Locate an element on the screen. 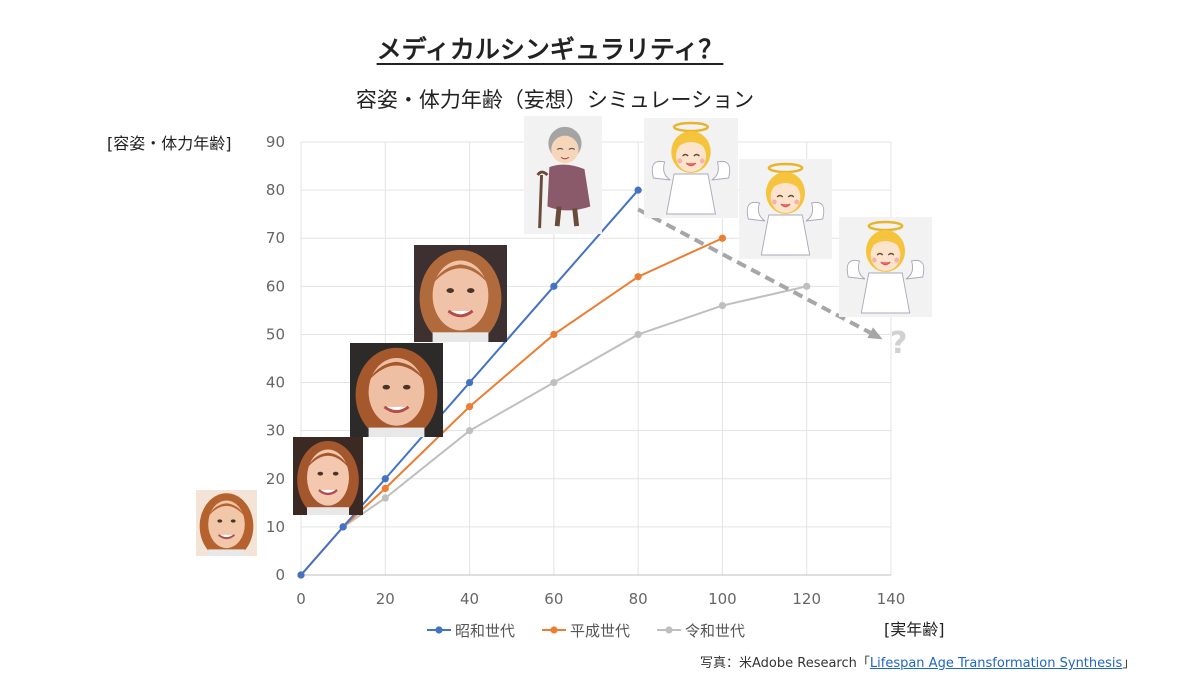  x-tick-label: 140 is located at coordinates (891, 599).